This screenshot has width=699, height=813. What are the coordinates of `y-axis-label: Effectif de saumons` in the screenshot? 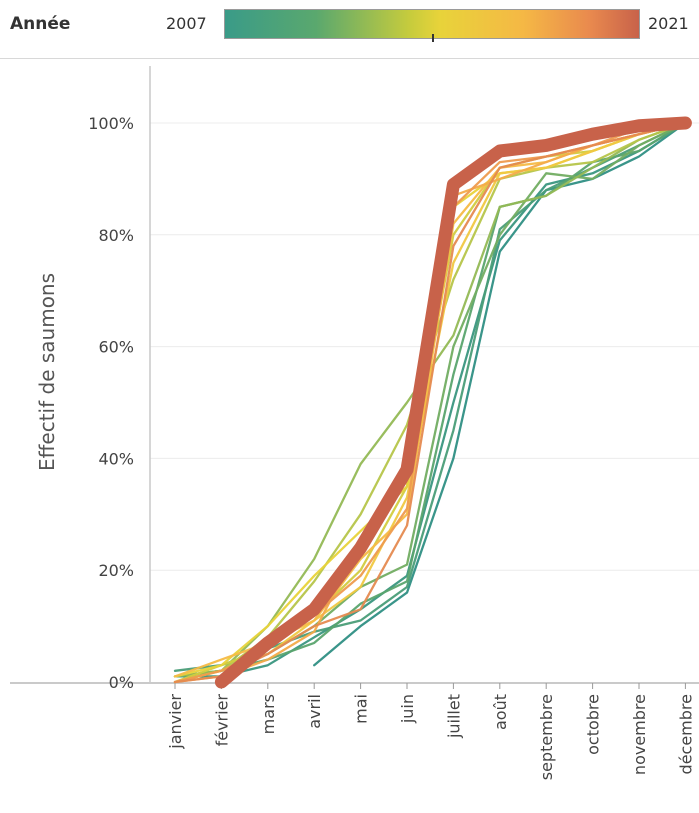 It's located at (47, 372).